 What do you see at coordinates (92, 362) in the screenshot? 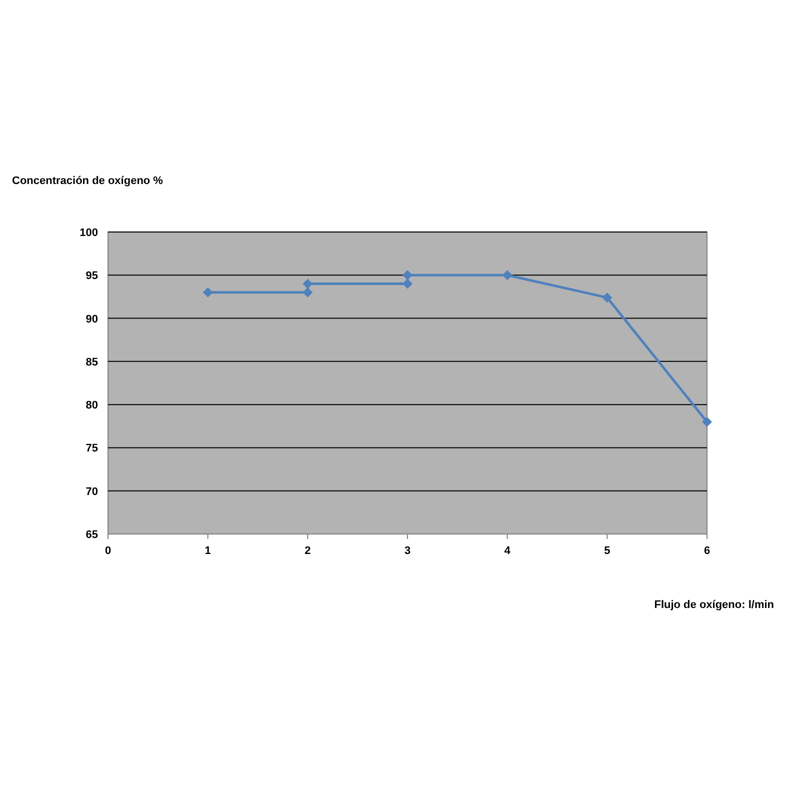
I see `y-tick-label: 85` at bounding box center [92, 362].